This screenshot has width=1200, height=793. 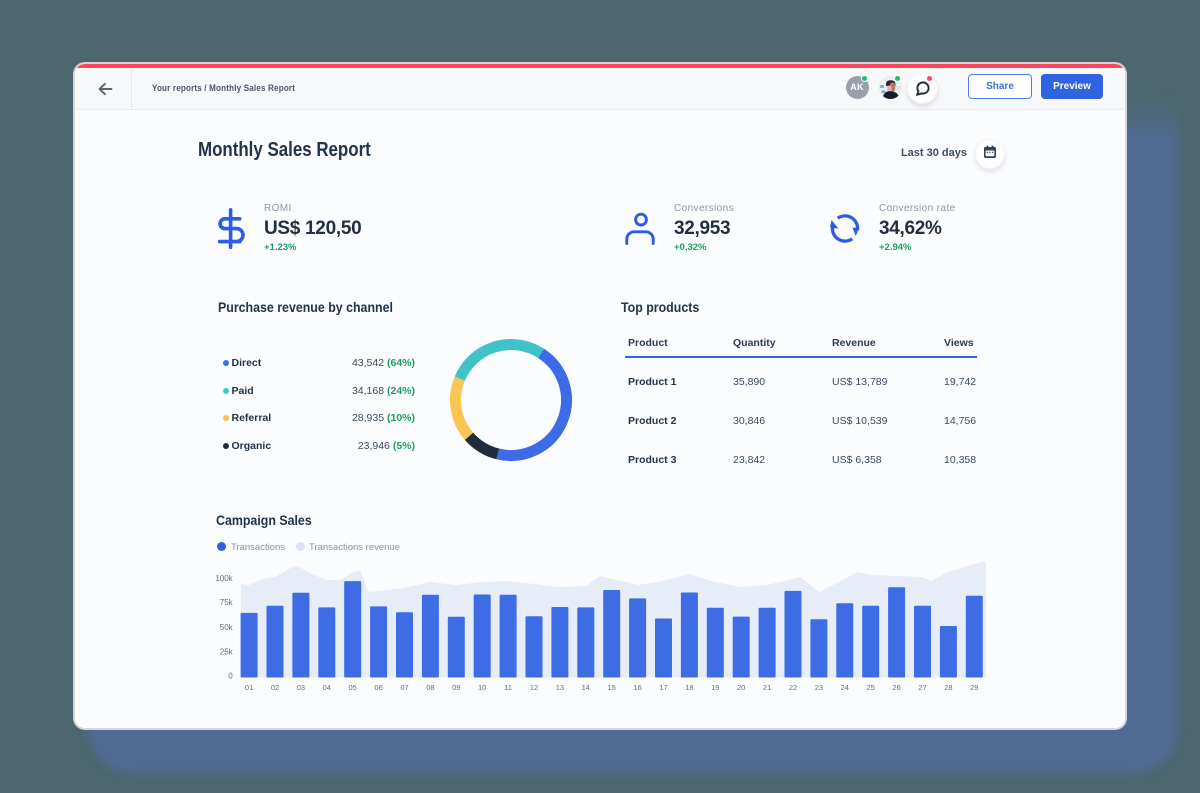 I want to click on svg-text: 08, so click(x=430, y=687).